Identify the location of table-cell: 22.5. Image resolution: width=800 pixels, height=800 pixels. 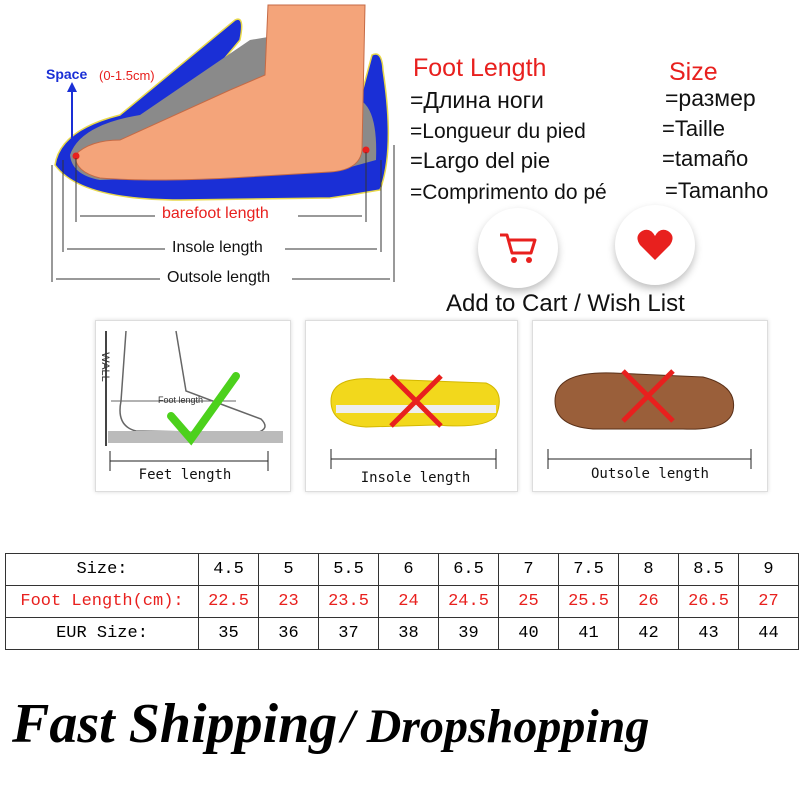
(228, 601).